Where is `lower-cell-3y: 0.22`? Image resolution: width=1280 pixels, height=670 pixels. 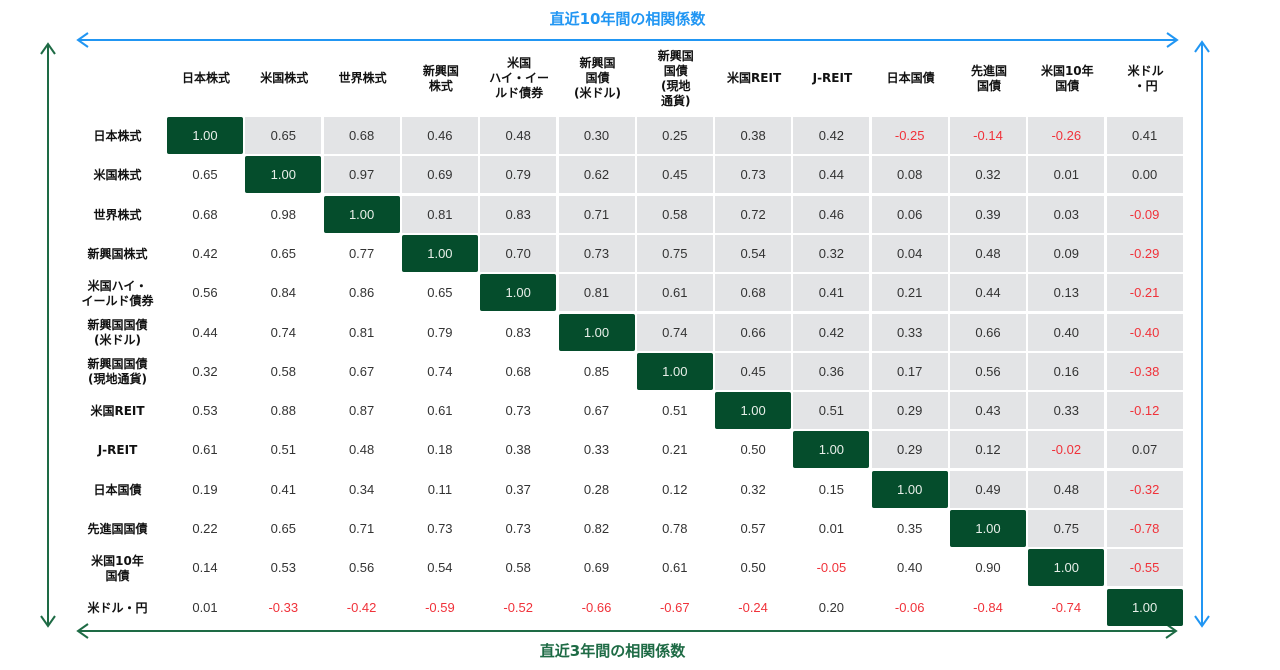
lower-cell-3y: 0.22 is located at coordinates (205, 528).